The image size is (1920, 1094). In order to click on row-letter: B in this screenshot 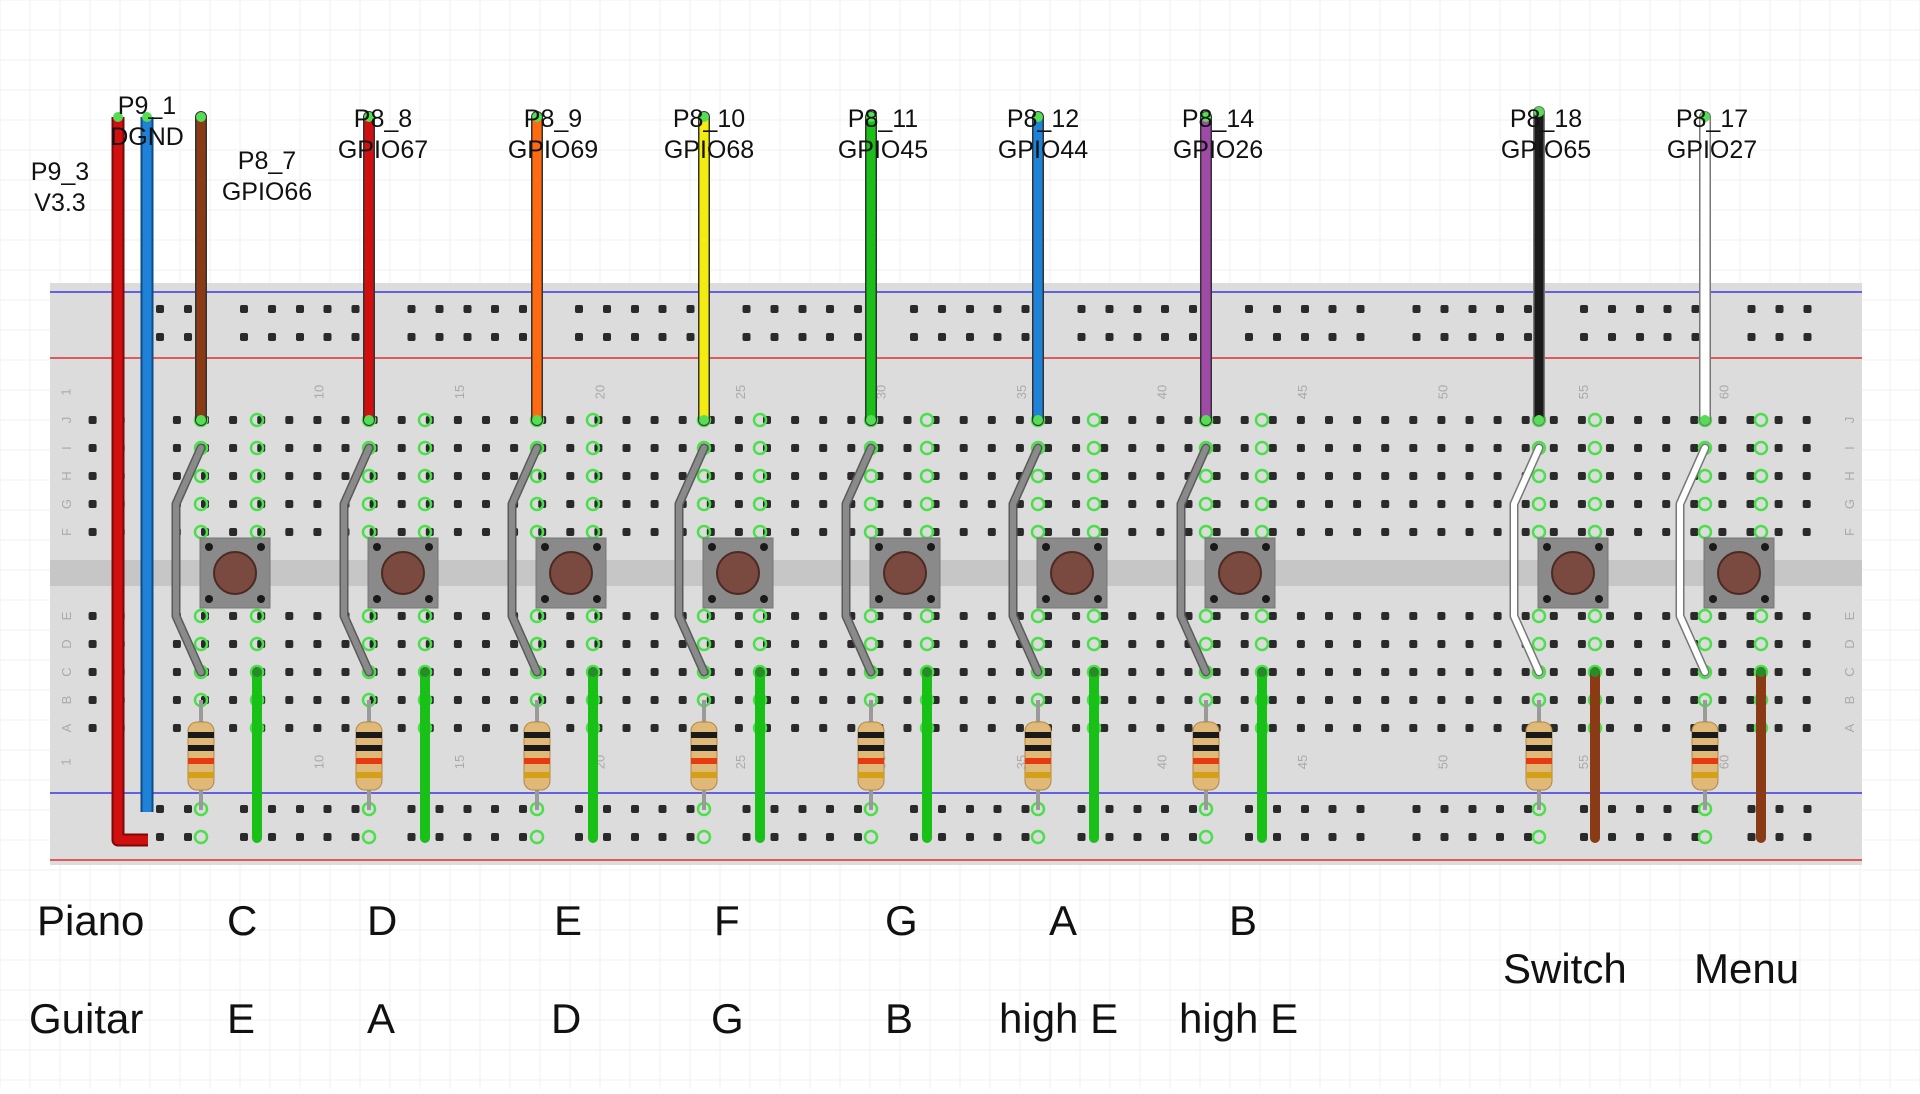, I will do `click(1849, 700)`.